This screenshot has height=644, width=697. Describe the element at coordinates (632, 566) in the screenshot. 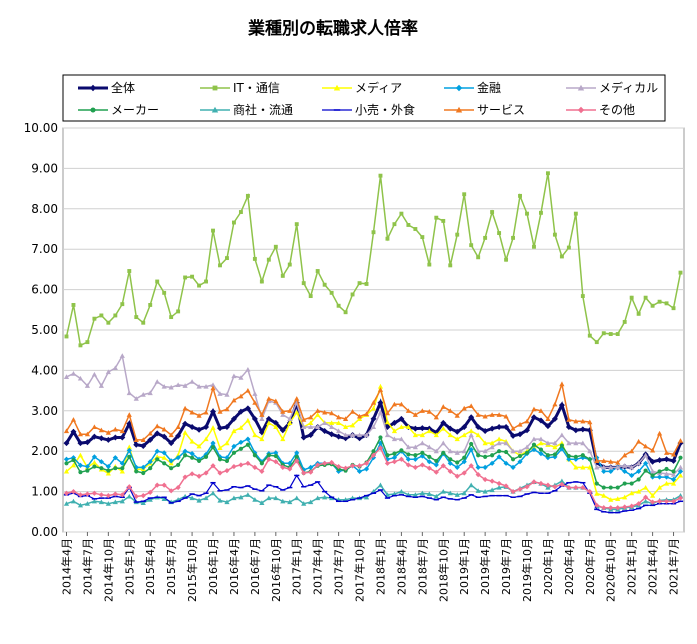

I see `x-tick-label: 2021年1月` at that location.